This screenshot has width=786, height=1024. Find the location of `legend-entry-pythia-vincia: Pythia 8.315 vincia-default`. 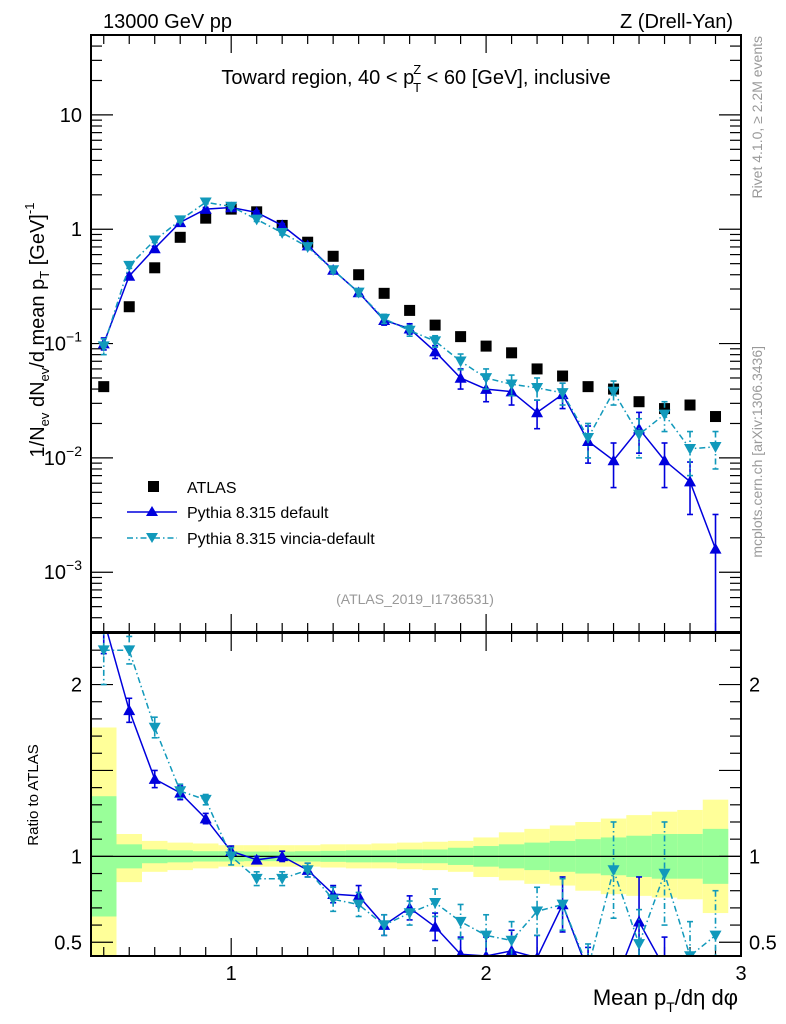

legend-entry-pythia-vincia: Pythia 8.315 vincia-default is located at coordinates (251, 539).